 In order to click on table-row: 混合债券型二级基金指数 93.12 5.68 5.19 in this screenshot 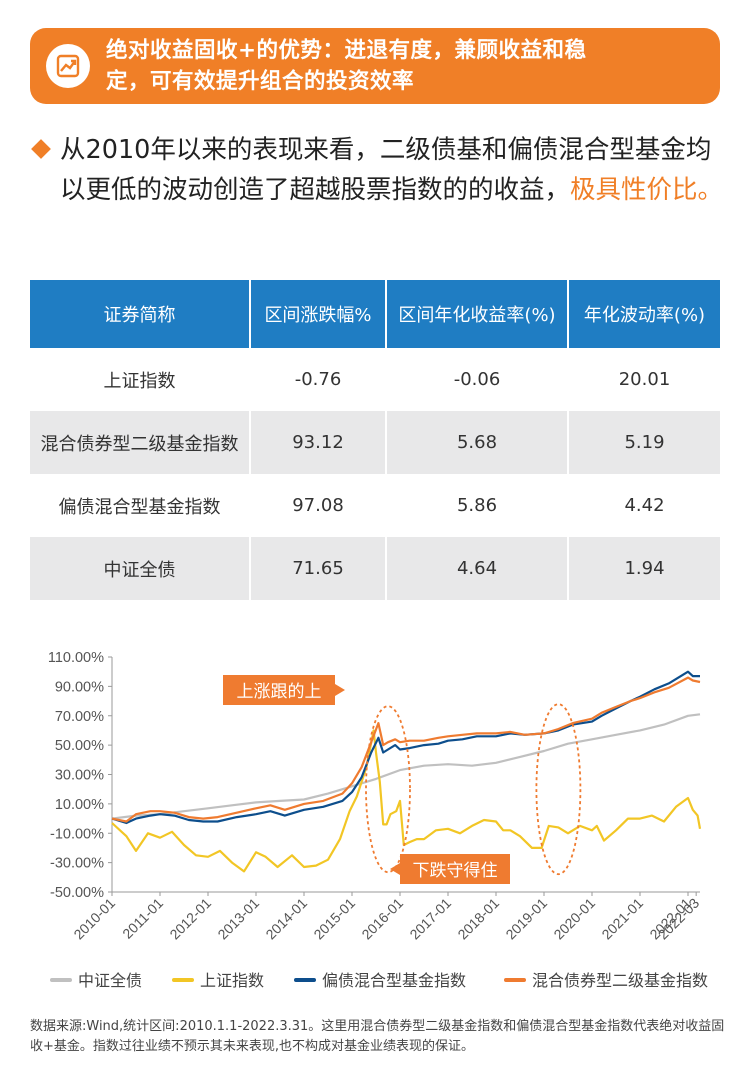, I will do `click(375, 442)`.